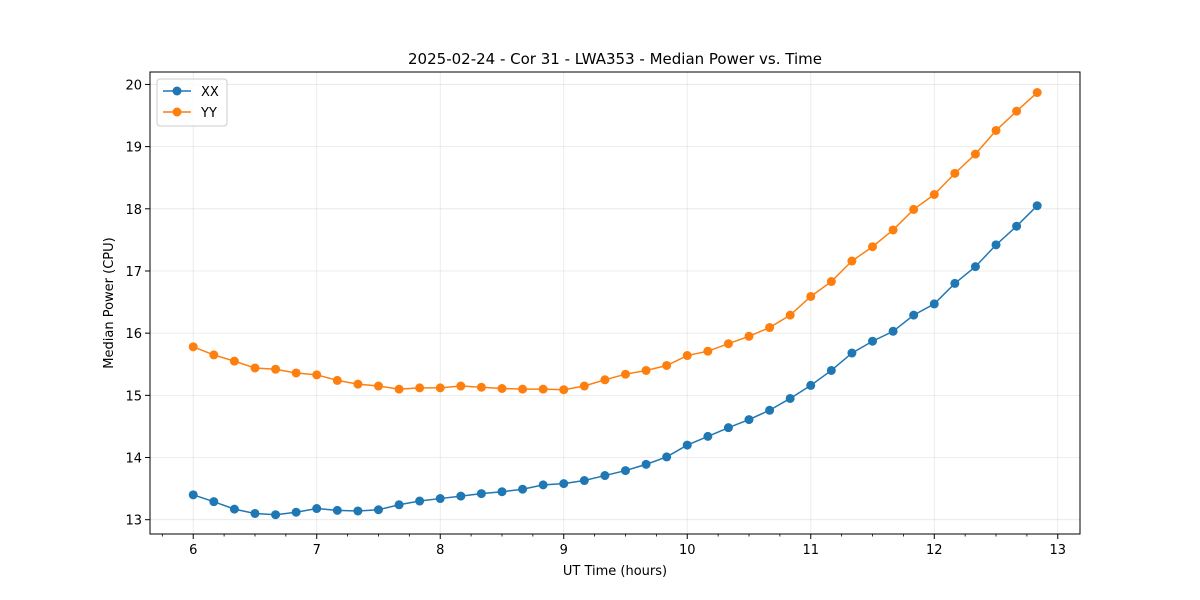 The height and width of the screenshot is (600, 1200). Describe the element at coordinates (208, 113) in the screenshot. I see `legend-label-yy: YY` at that location.